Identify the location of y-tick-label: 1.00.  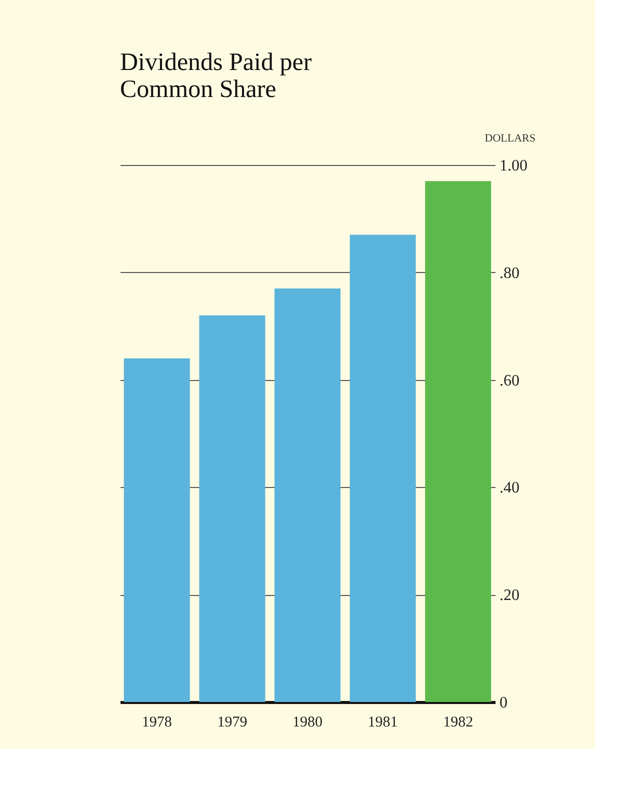
(514, 166).